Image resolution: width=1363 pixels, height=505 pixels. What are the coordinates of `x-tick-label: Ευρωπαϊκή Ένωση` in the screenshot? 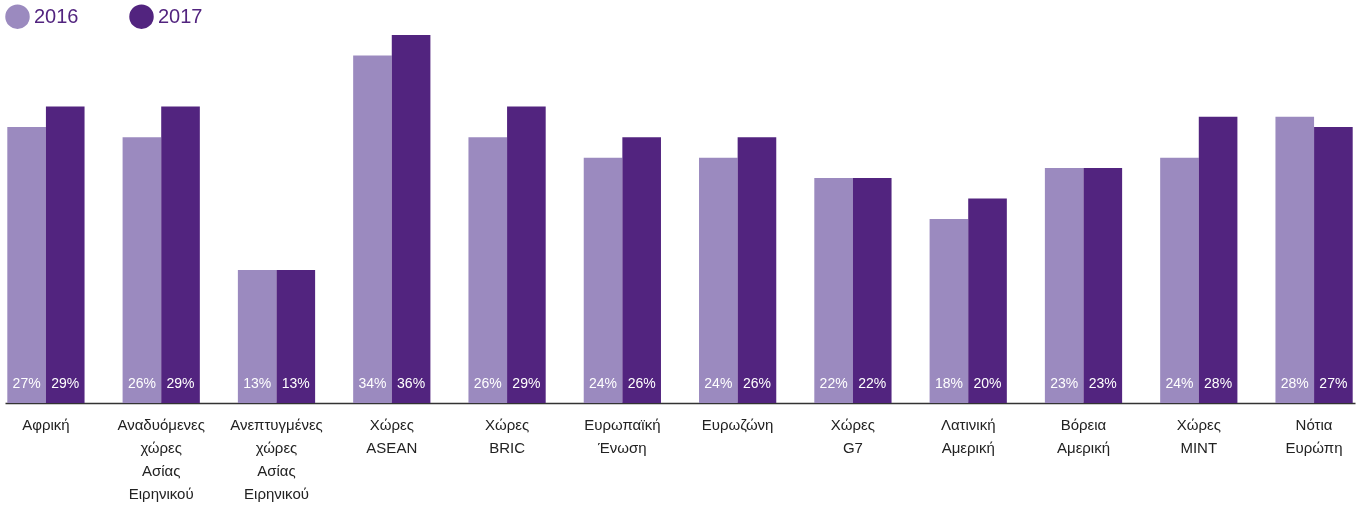 It's located at (622, 435).